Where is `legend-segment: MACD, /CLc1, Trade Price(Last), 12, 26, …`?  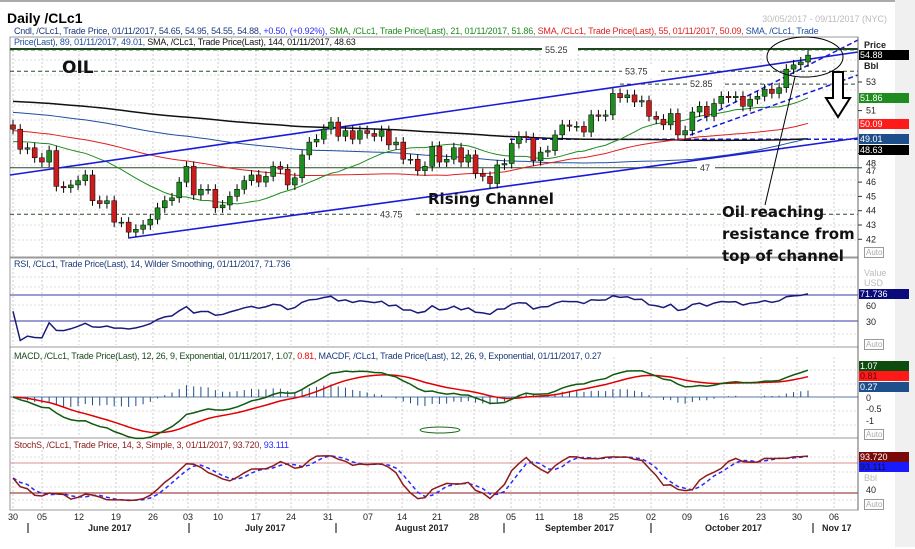 legend-segment: MACD, /CLc1, Trade Price(Last), 12, 26, … is located at coordinates (154, 356).